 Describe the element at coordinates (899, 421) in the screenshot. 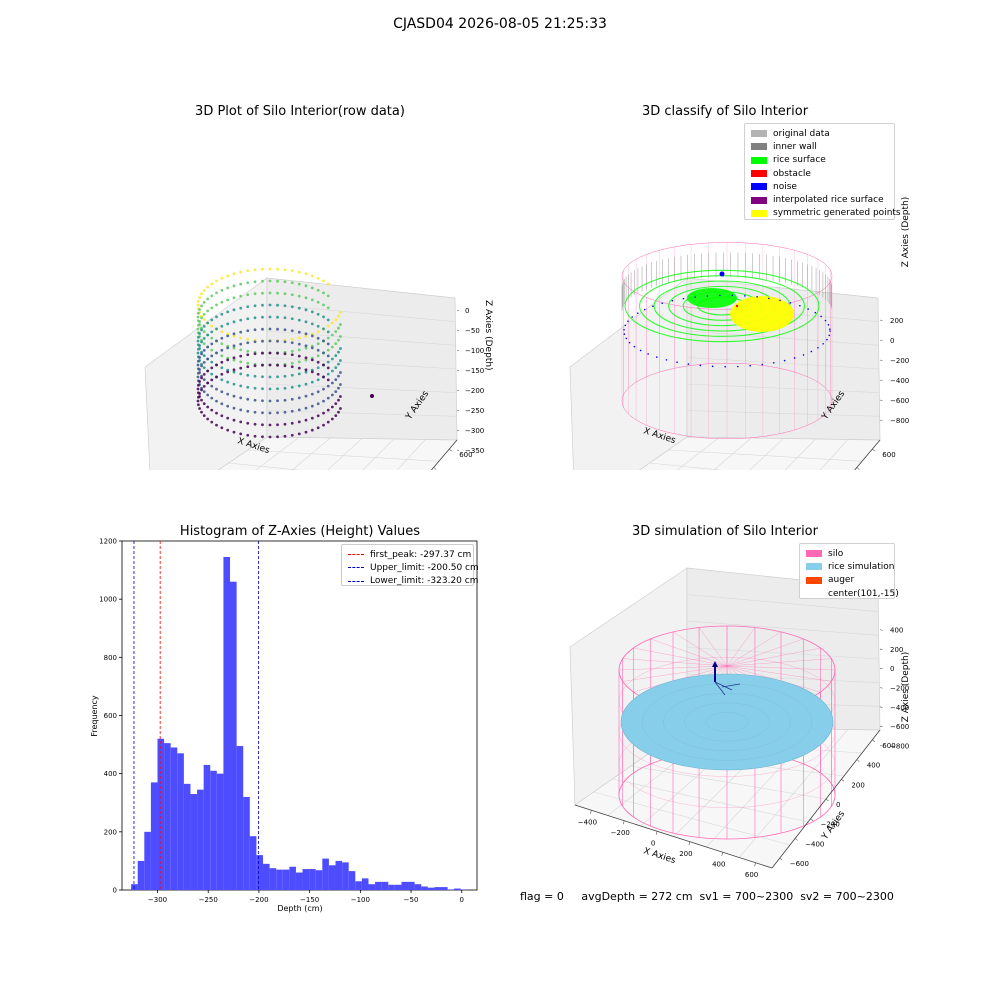

I see `plot2-z-tick-label: −800` at that location.